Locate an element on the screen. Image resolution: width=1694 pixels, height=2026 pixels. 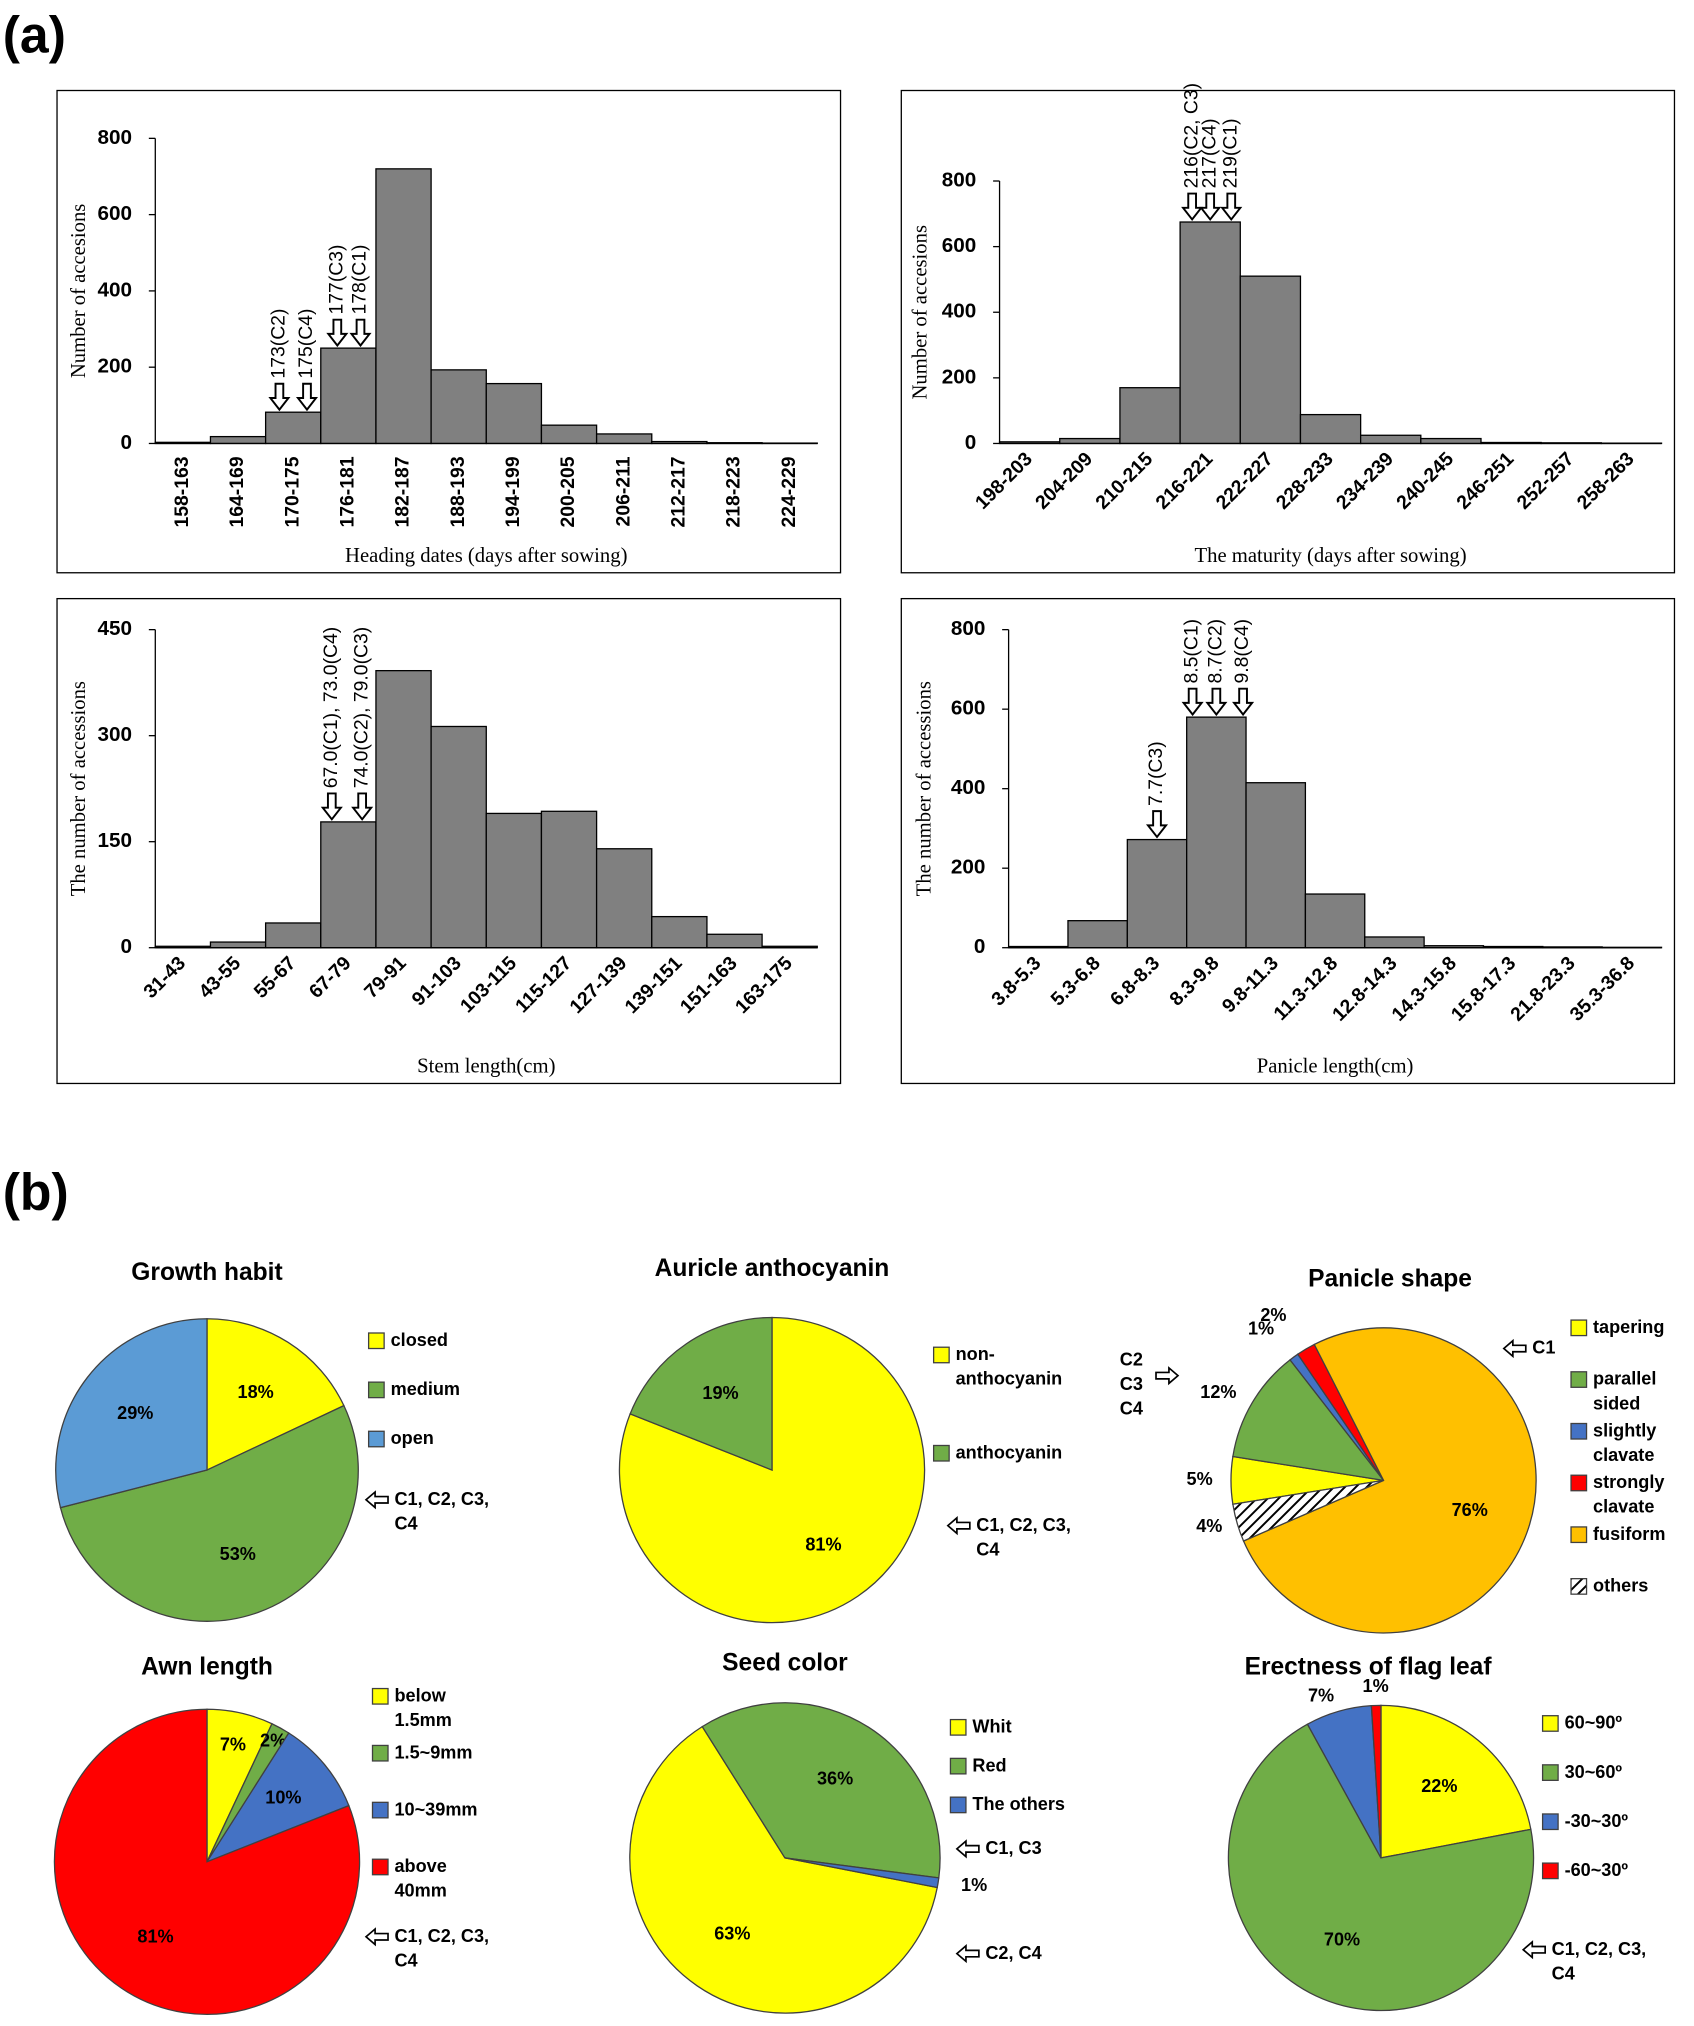
legend-label: non-anthocyanin is located at coordinates (1009, 1366).